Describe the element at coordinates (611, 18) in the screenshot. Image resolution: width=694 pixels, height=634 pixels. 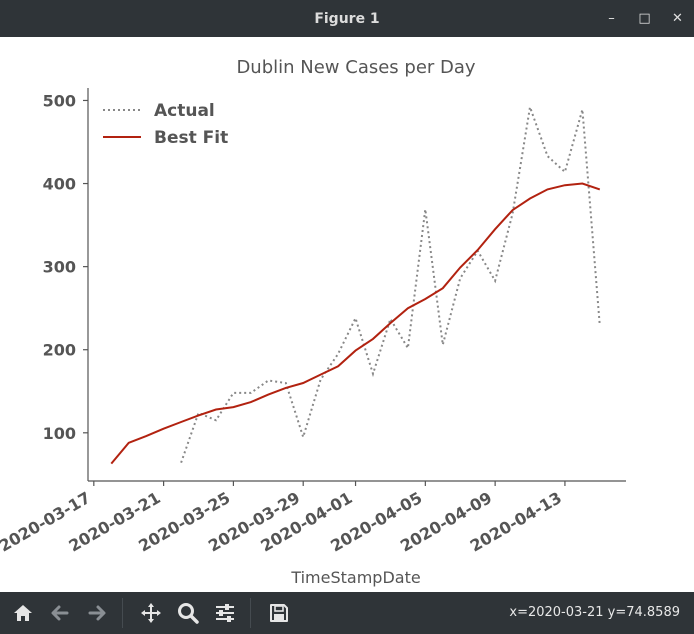
I see `minimize-button: –` at that location.